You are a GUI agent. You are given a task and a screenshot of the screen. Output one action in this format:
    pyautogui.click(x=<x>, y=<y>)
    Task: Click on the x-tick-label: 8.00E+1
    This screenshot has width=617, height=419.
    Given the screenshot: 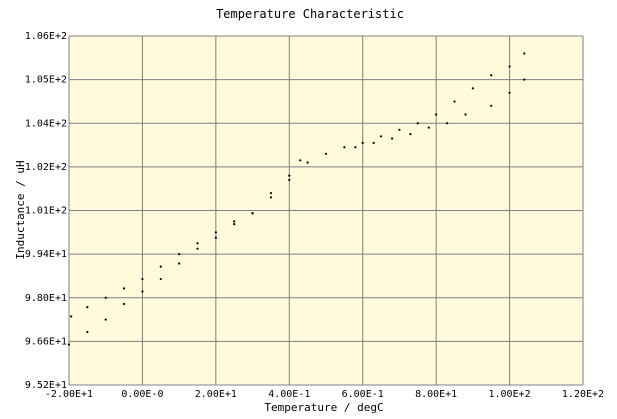 What is the action you would take?
    pyautogui.click(x=436, y=394)
    